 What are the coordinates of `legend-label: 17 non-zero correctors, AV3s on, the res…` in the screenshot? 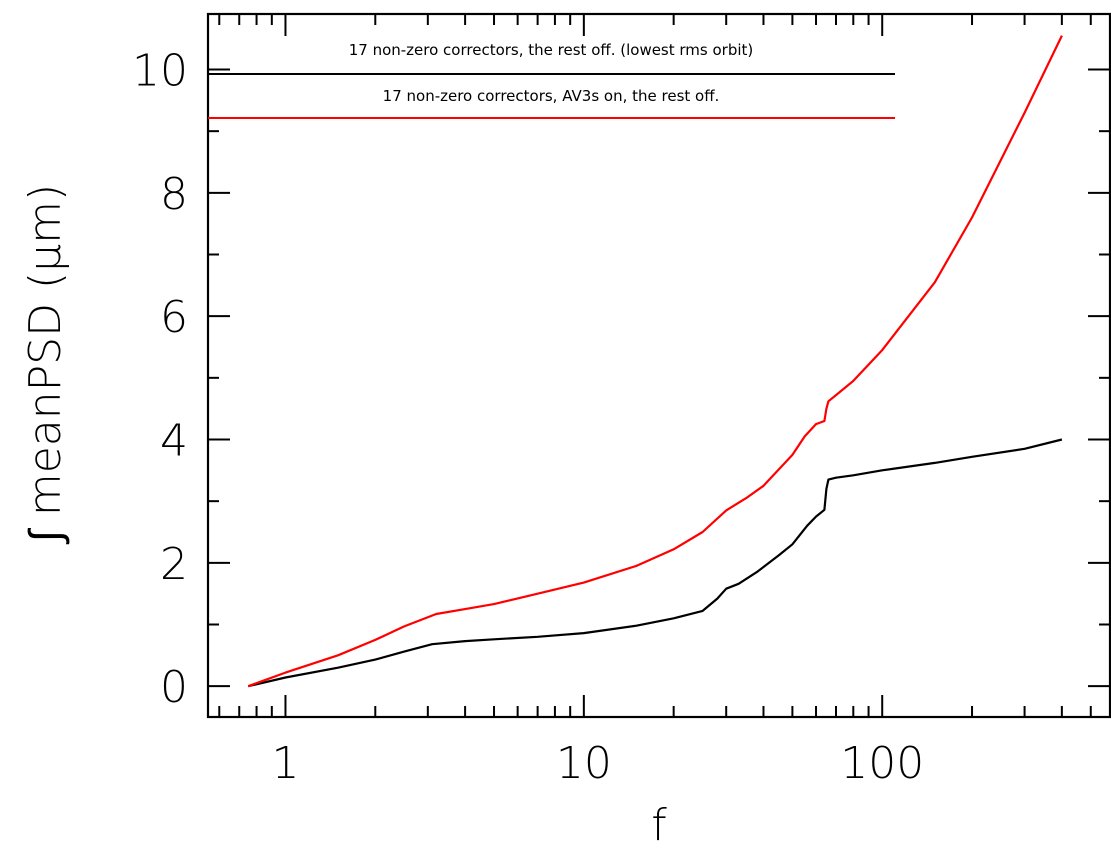 It's located at (551, 96).